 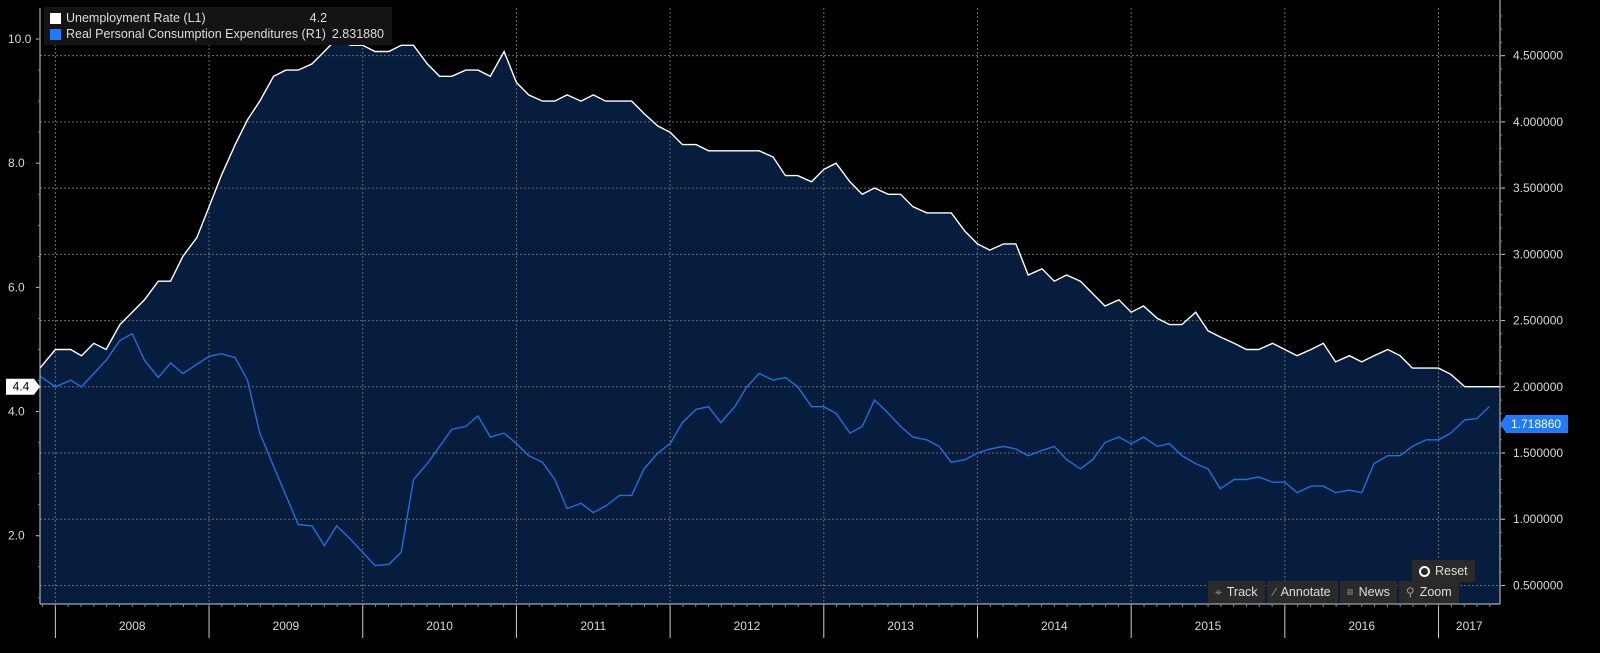 What do you see at coordinates (132, 626) in the screenshot?
I see `x-tick-label: 2008` at bounding box center [132, 626].